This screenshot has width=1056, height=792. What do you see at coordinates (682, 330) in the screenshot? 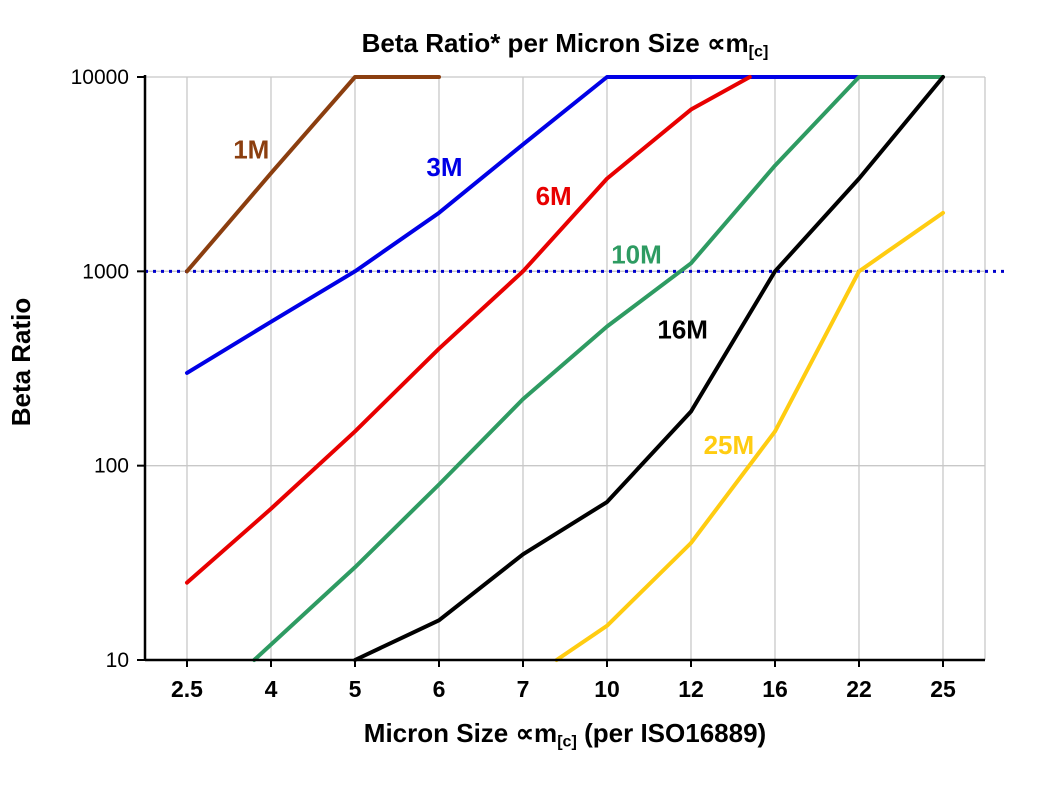
I see `series-label-16M: 16M` at bounding box center [682, 330].